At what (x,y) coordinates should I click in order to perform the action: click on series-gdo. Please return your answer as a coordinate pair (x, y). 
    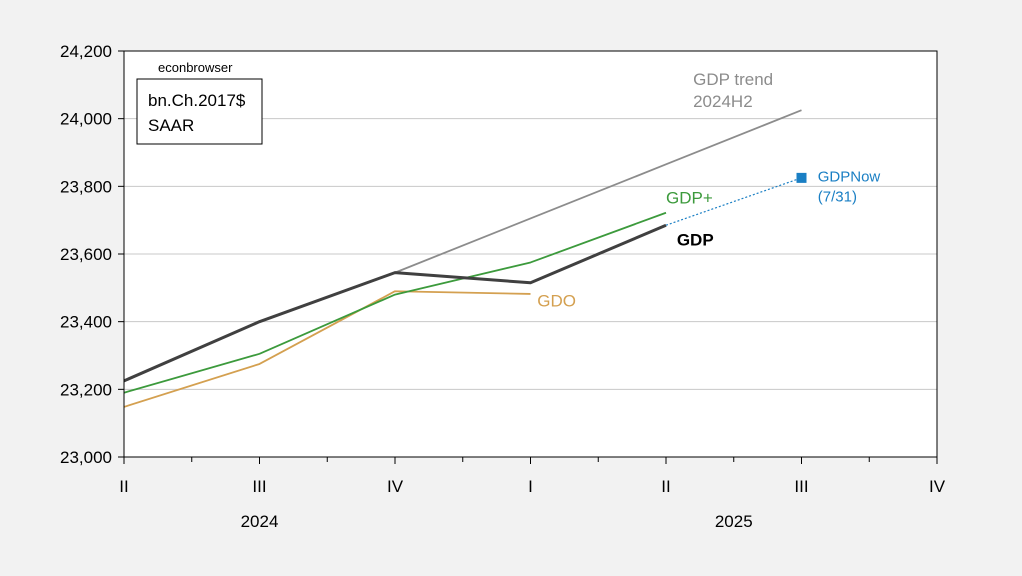
    Looking at the image, I should click on (327, 349).